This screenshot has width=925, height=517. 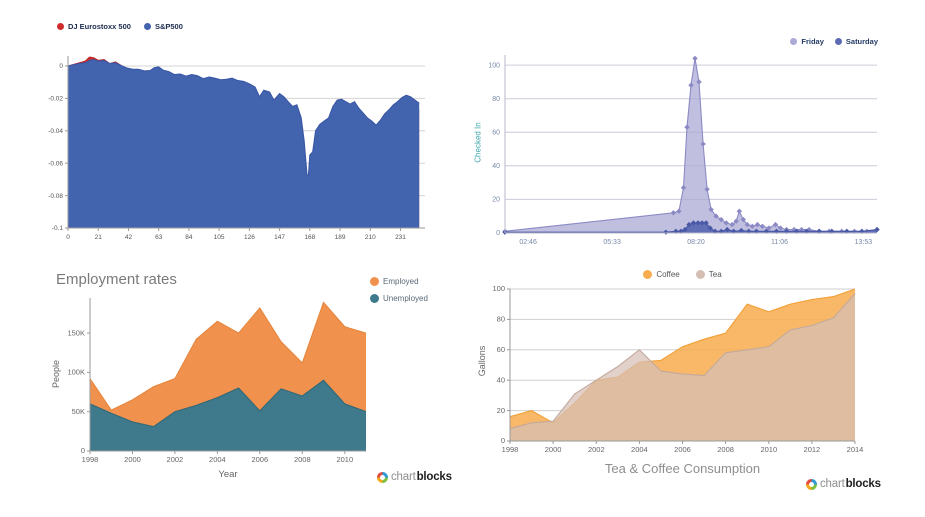 I want to click on tick-labels: 0 50K 100K 150K 1998 2000 2002 2004 2006 2008 2010, so click(x=210, y=396).